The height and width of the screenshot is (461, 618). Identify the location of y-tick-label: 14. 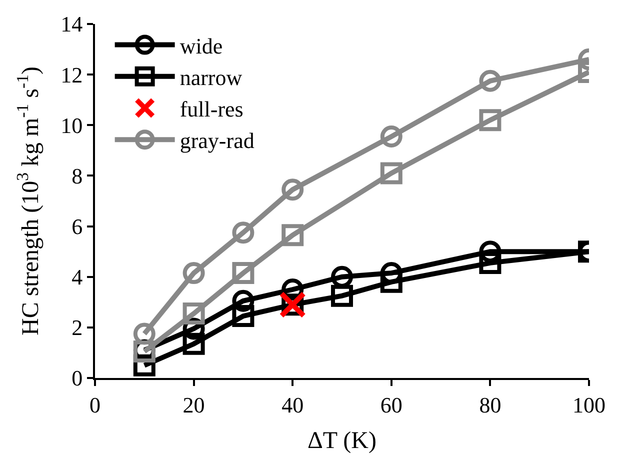
(71, 24).